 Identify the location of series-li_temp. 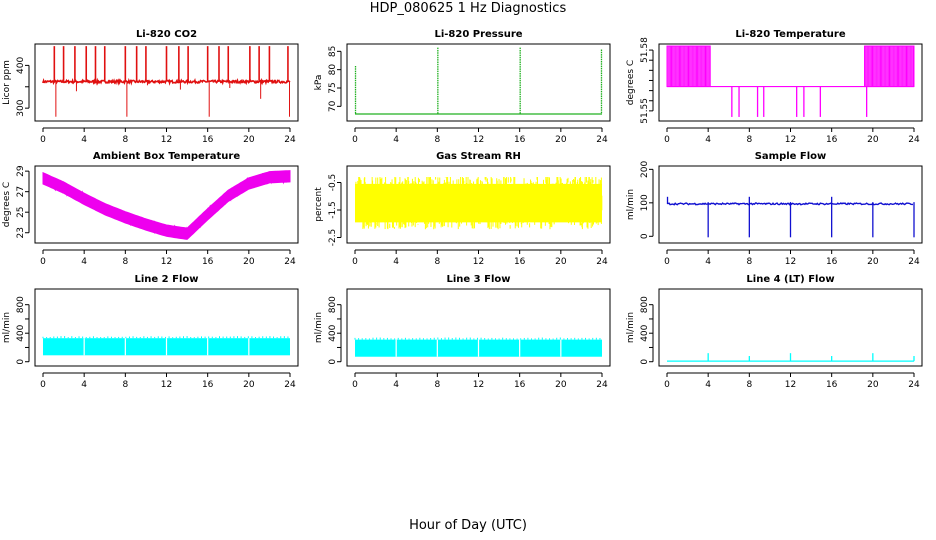
(790, 81).